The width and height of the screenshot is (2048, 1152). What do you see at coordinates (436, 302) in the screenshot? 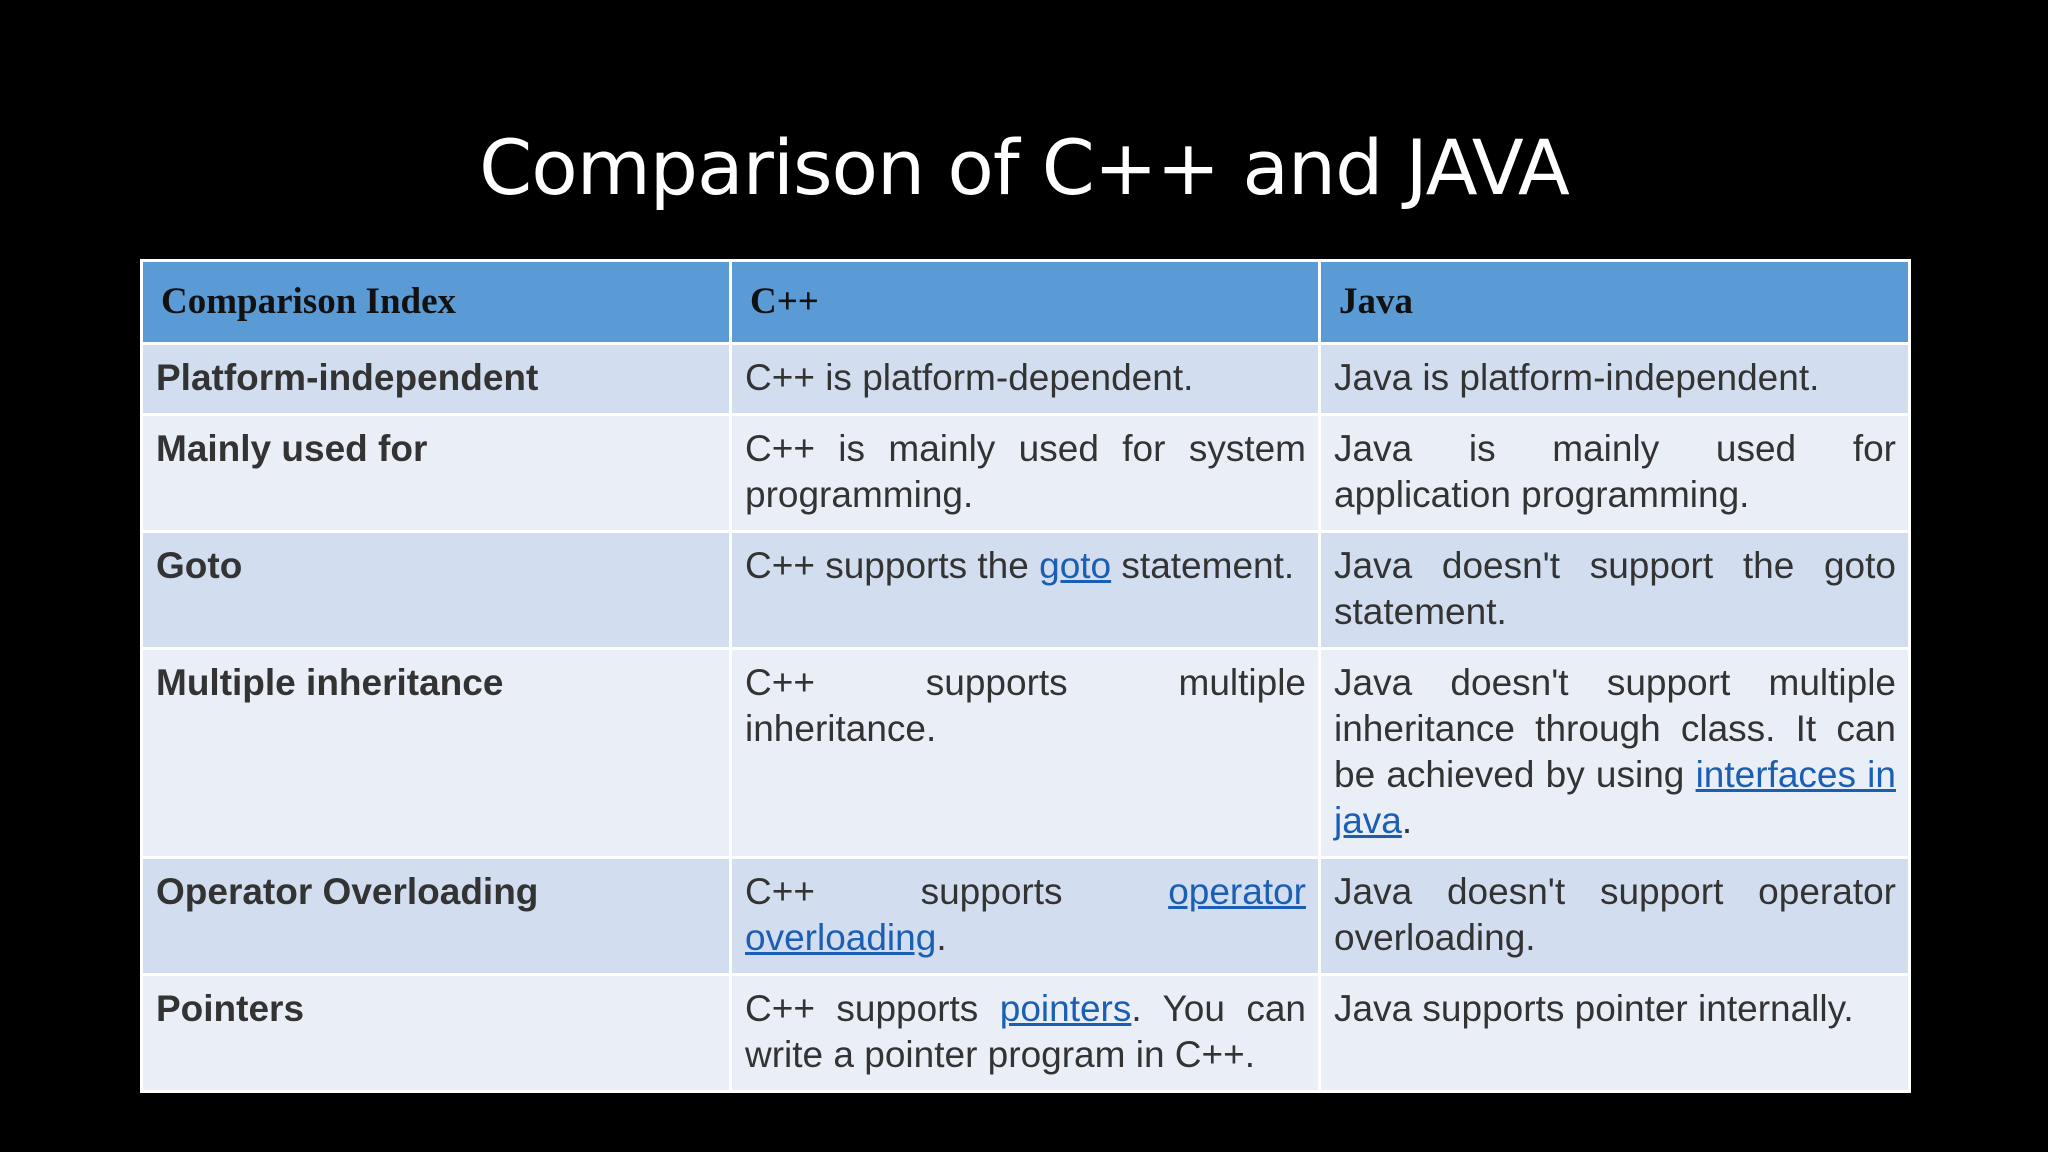
I see `header-cell: Comparison Index` at bounding box center [436, 302].